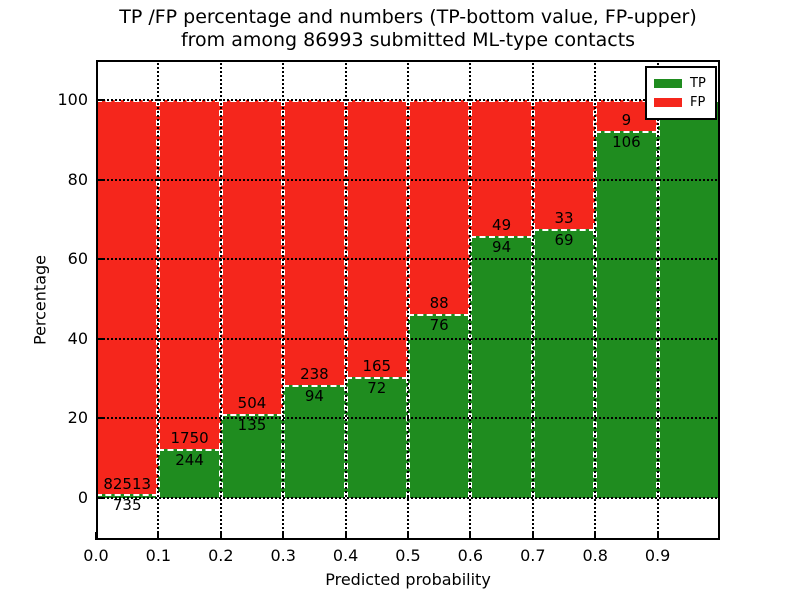 The image size is (800, 600). I want to click on fp-count-label: 504, so click(252, 402).